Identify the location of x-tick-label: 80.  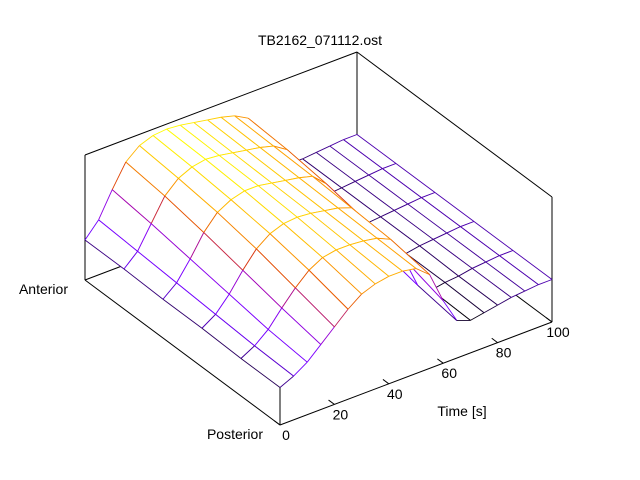
(504, 353).